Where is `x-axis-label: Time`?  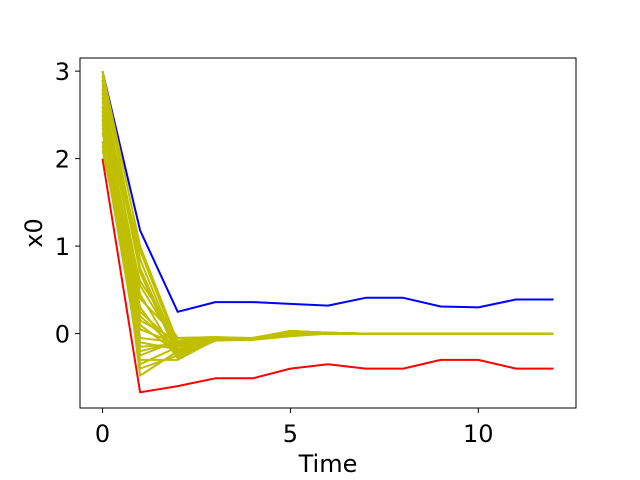 x-axis-label: Time is located at coordinates (328, 464).